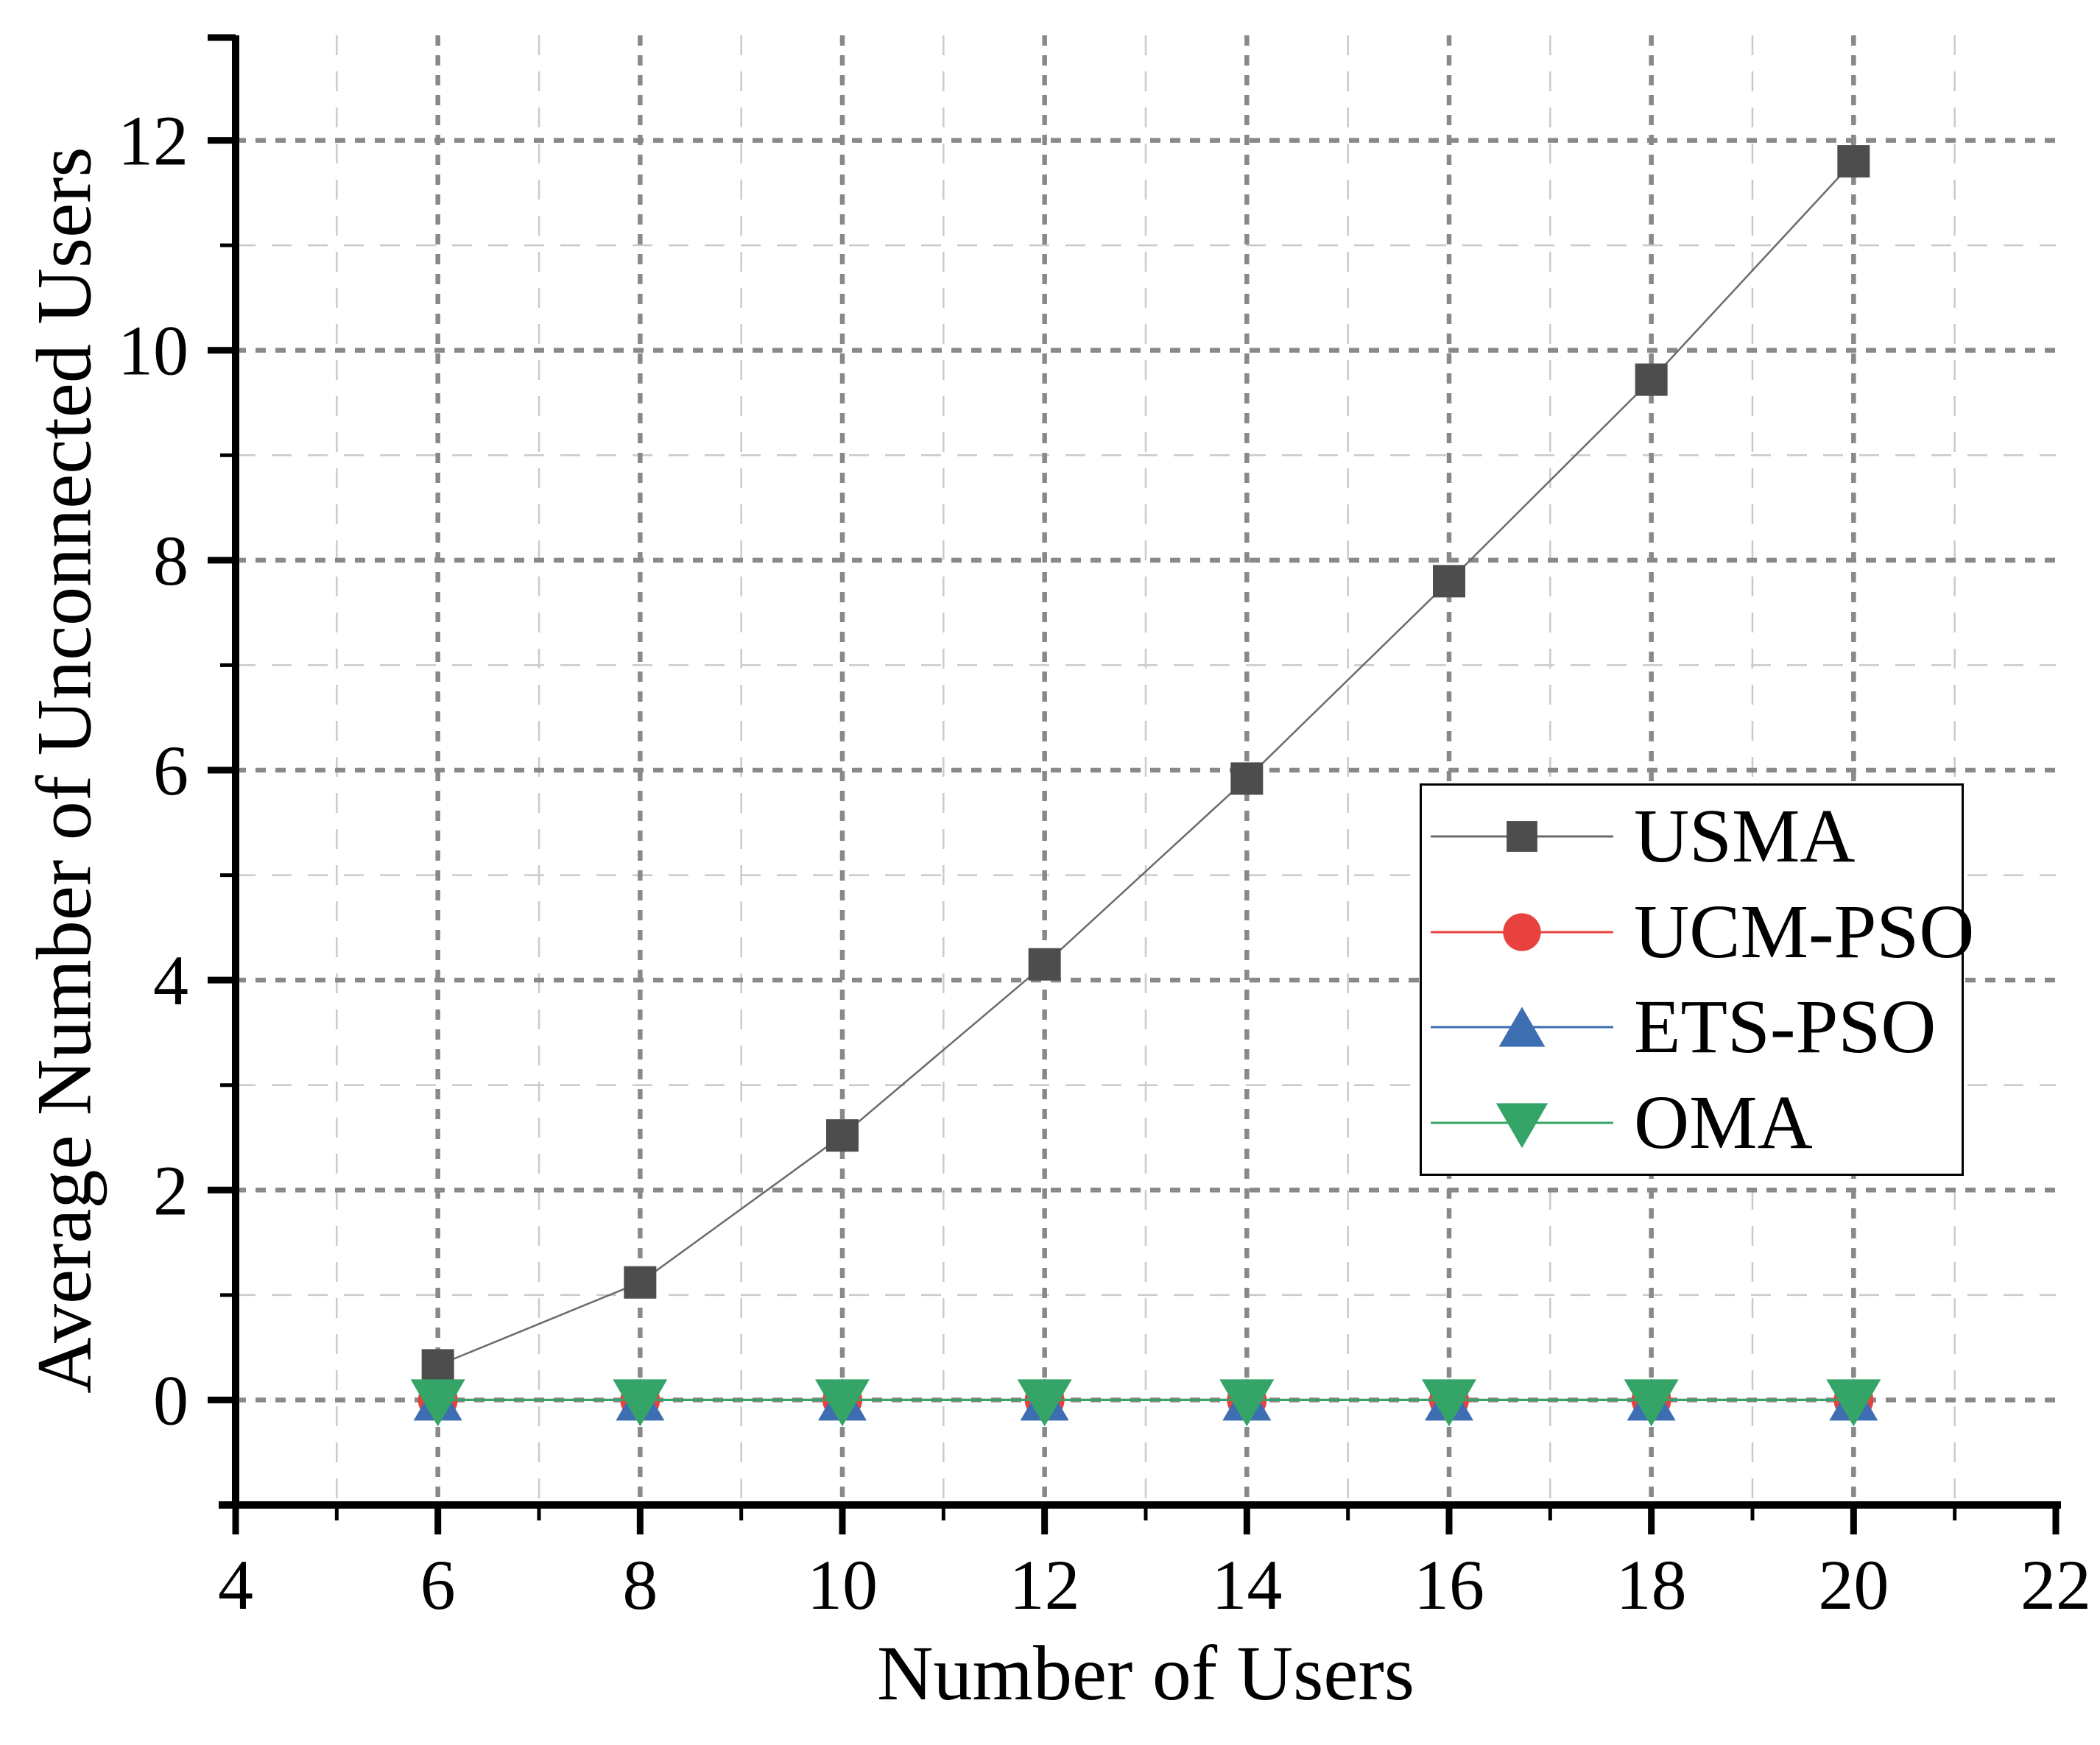  Describe the element at coordinates (64, 770) in the screenshot. I see `y-axis-title: Average Number of Unconnected Users` at that location.